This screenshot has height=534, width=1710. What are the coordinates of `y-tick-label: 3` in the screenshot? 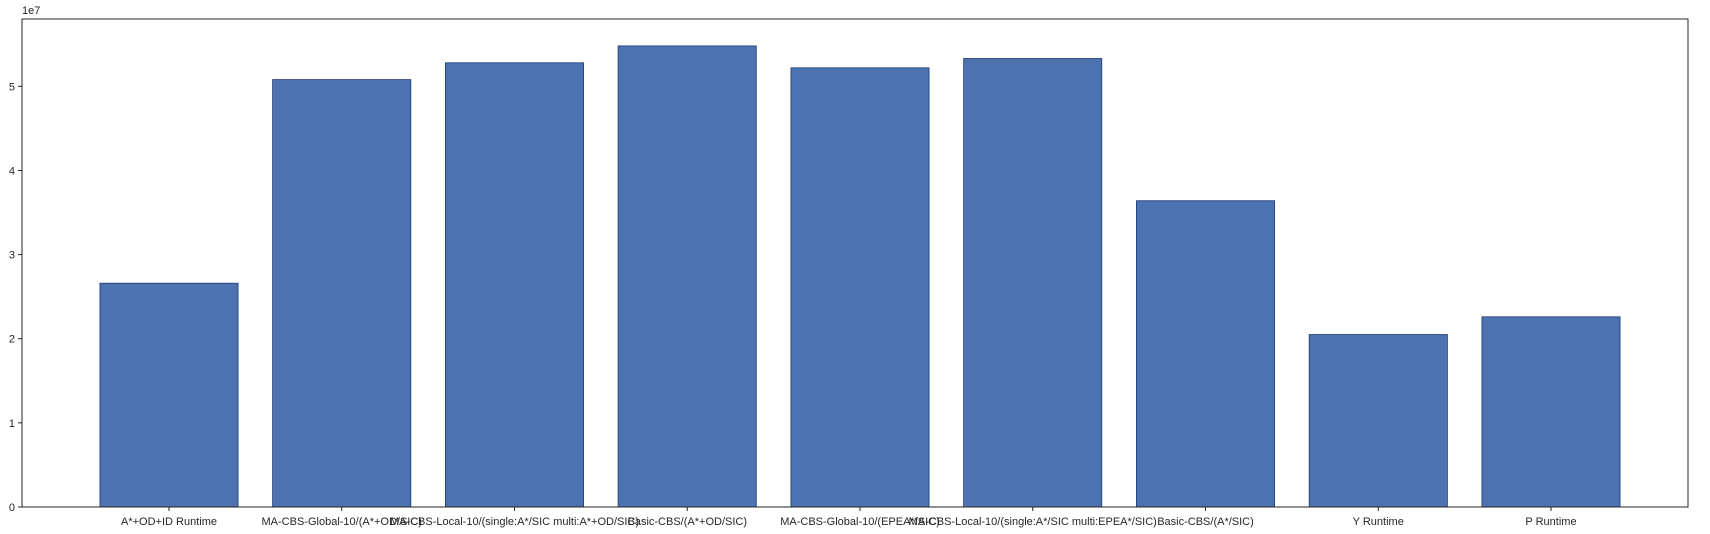 It's located at (12, 256).